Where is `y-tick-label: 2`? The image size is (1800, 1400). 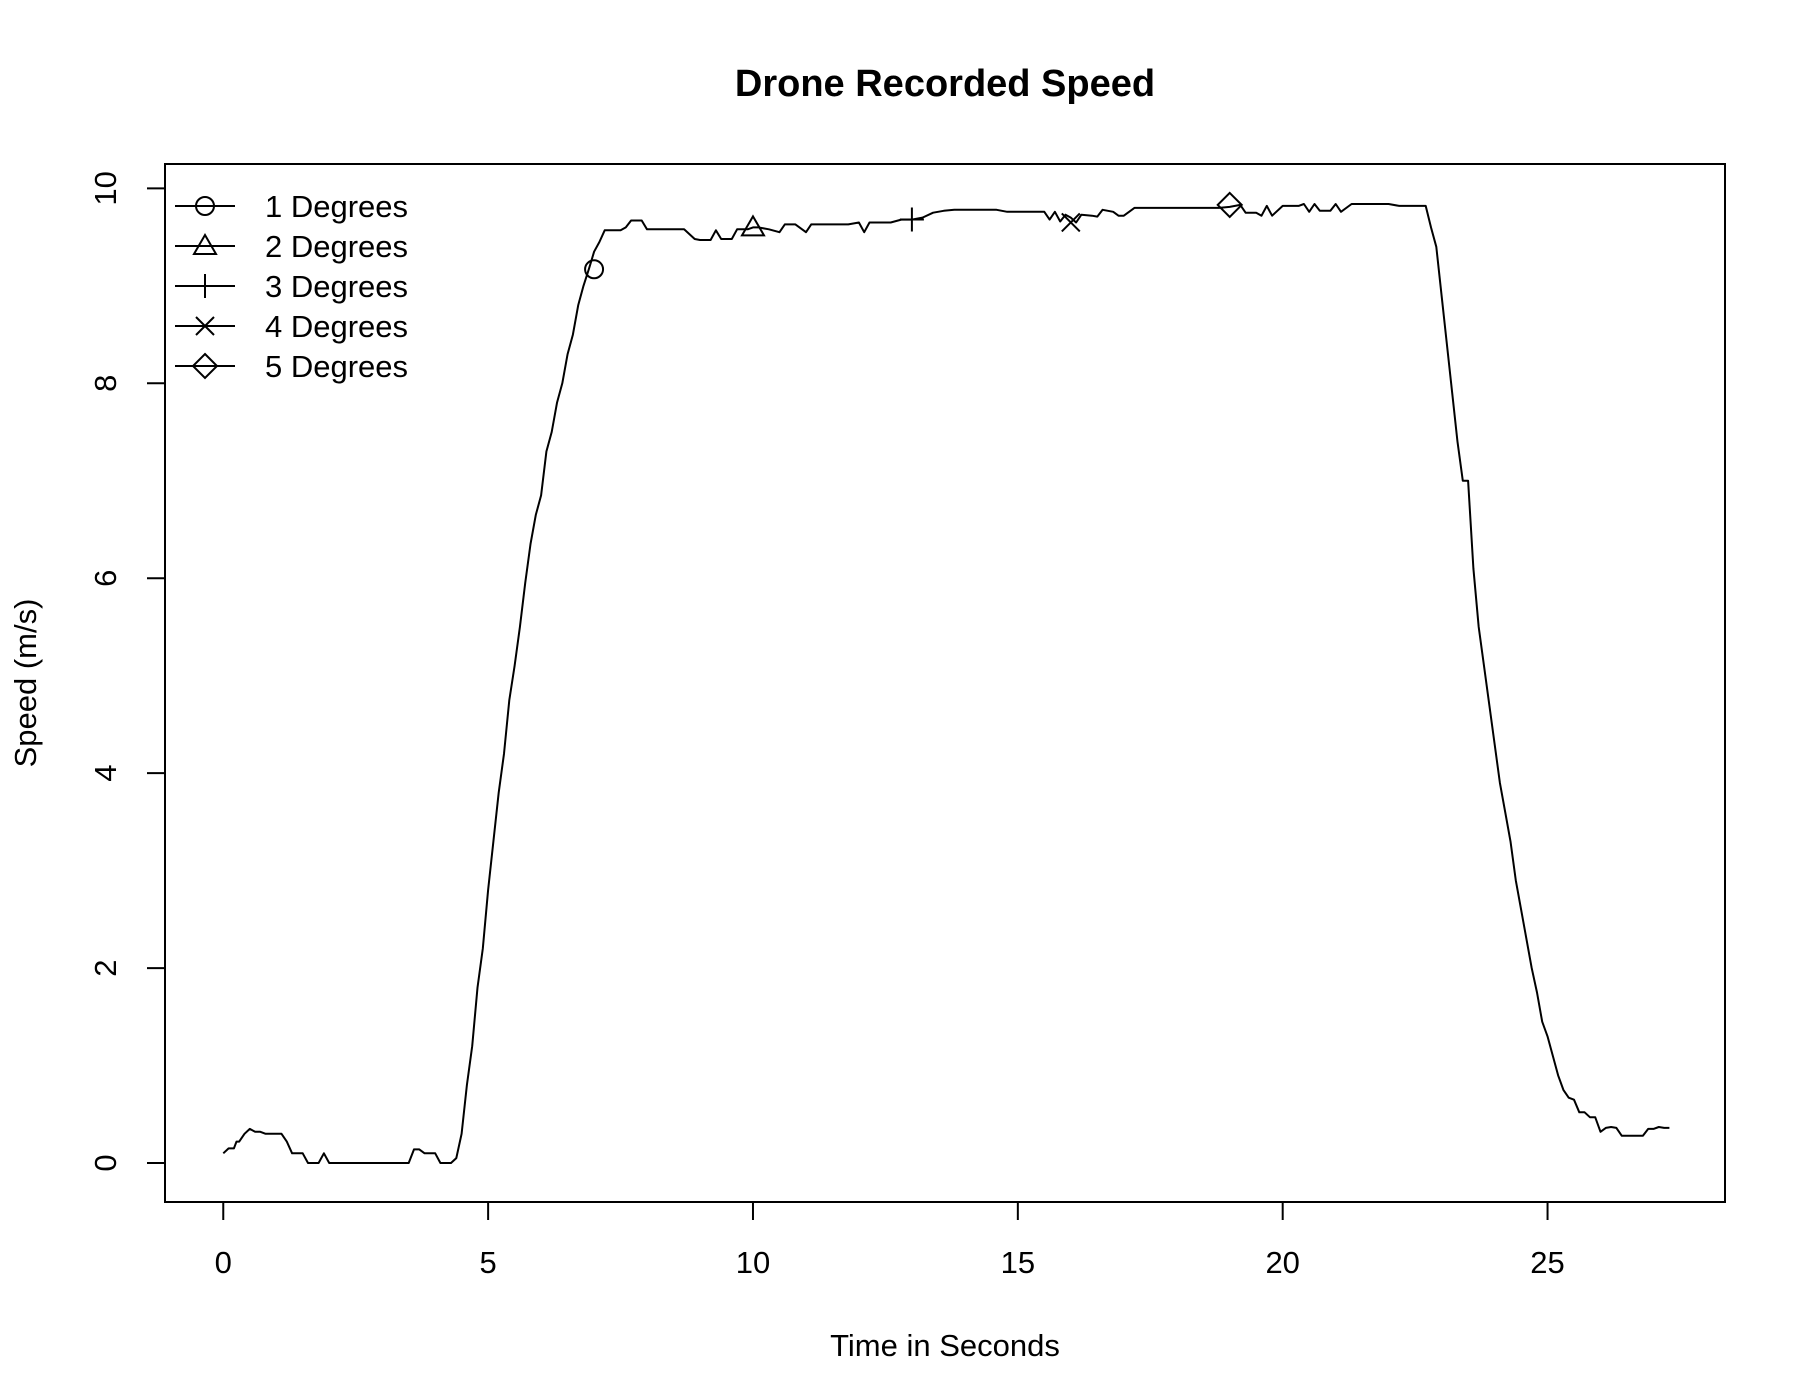 y-tick-label: 2 is located at coordinates (105, 967).